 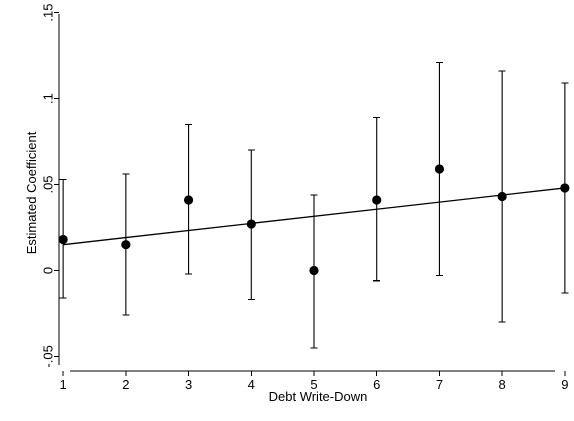 What do you see at coordinates (47, 13) in the screenshot?
I see `y-tick-label: .15` at bounding box center [47, 13].